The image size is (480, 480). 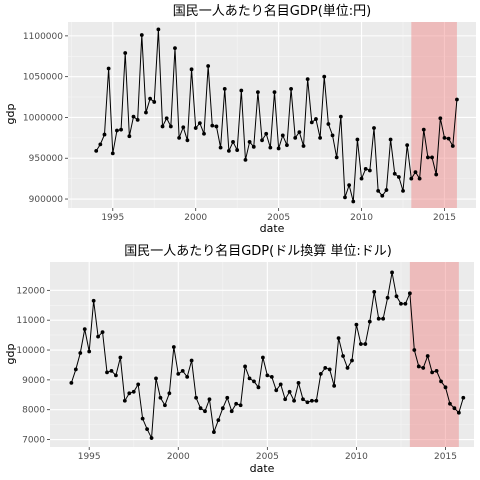 I want to click on x-tick-label: 2015, so click(x=444, y=218).